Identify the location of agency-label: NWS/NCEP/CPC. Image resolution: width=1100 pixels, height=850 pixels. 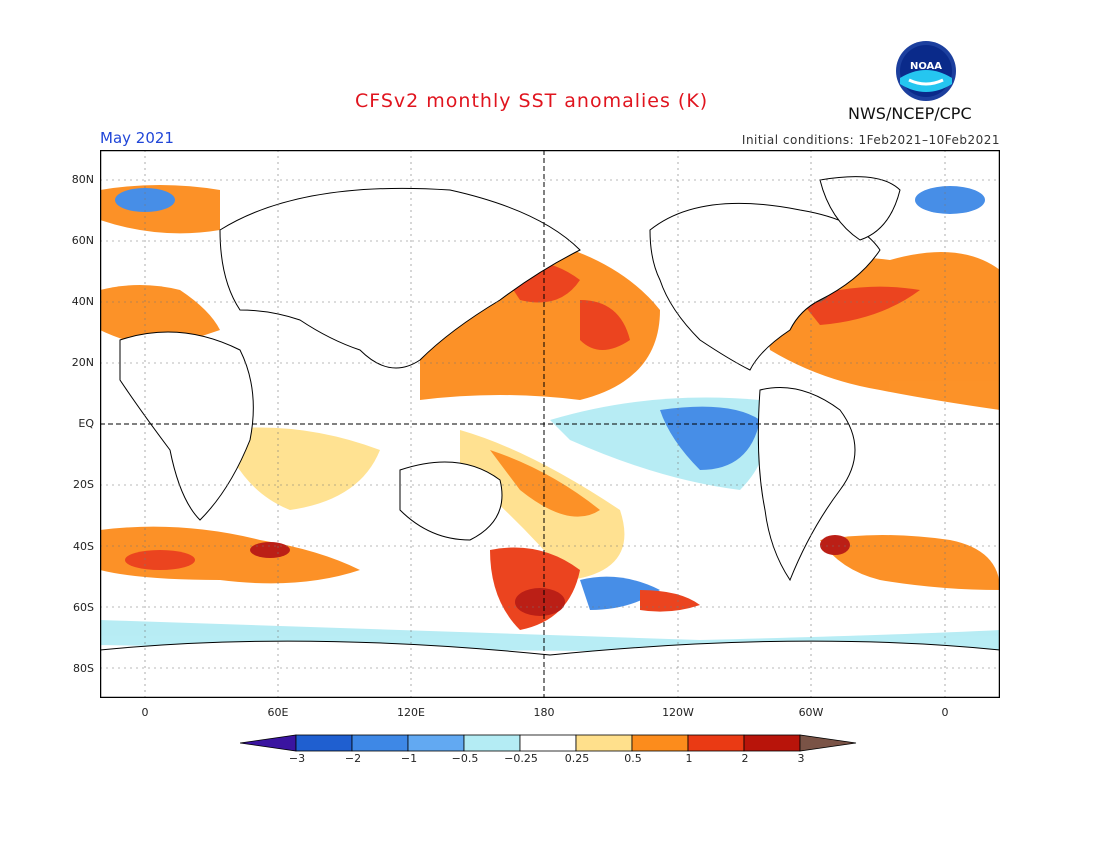
(910, 113).